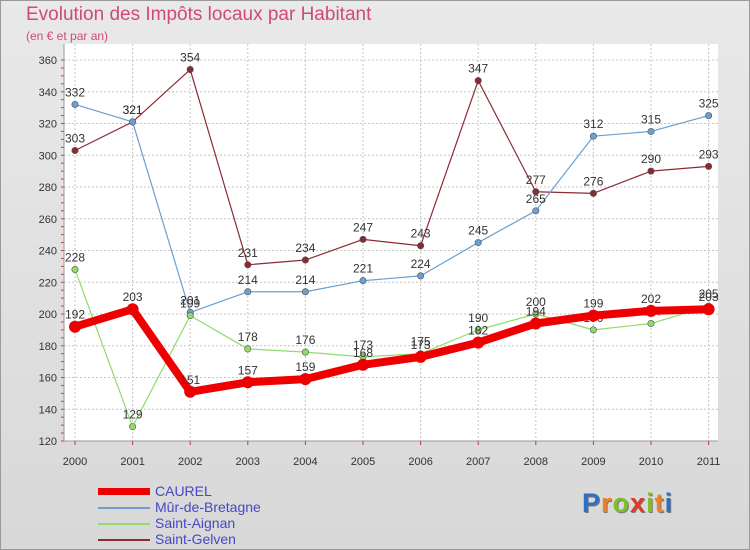  I want to click on y-tick-label: 220, so click(48, 283).